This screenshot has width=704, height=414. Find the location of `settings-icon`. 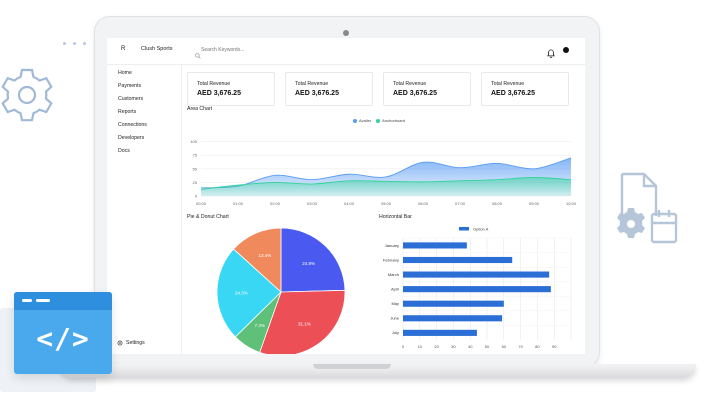

settings-icon is located at coordinates (120, 343).